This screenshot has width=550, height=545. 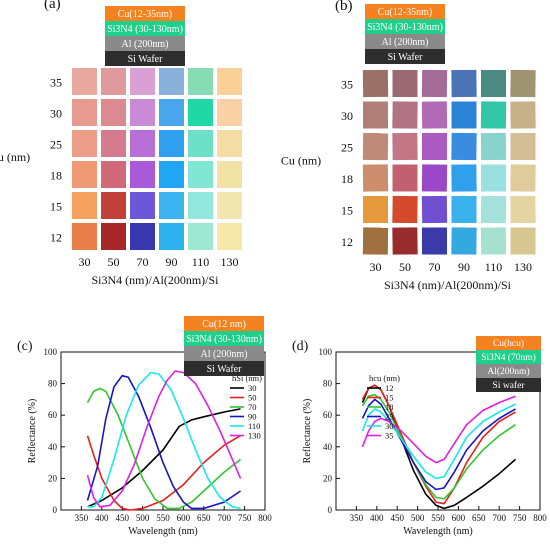 I want to click on stack-layer-label: Cu(hcu), so click(x=508, y=343).